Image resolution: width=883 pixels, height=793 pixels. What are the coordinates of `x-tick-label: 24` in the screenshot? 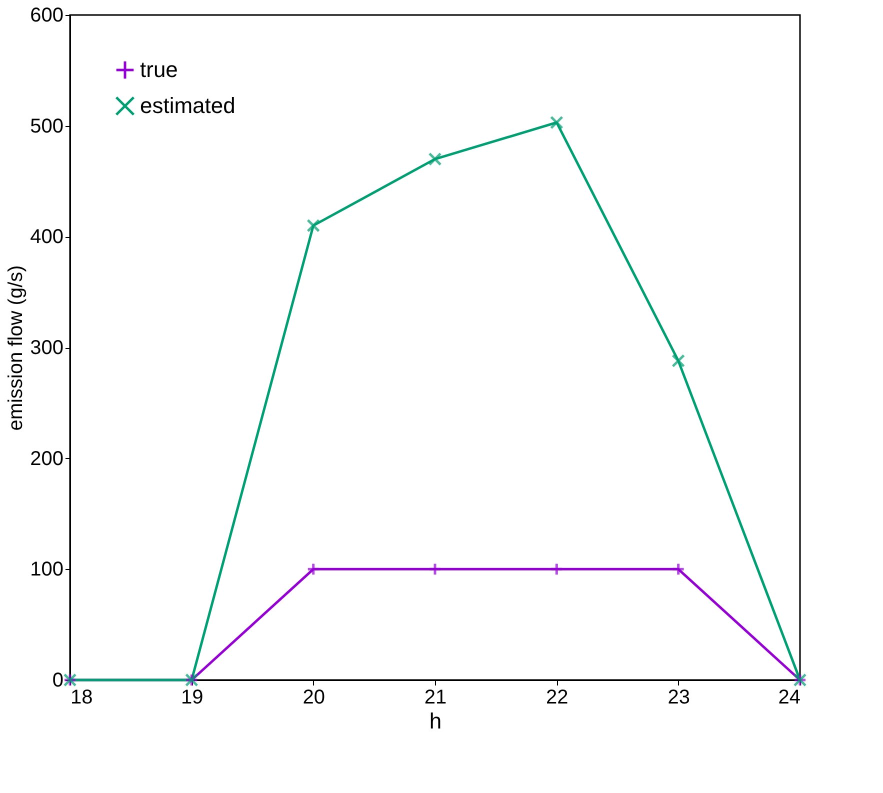 It's located at (789, 697).